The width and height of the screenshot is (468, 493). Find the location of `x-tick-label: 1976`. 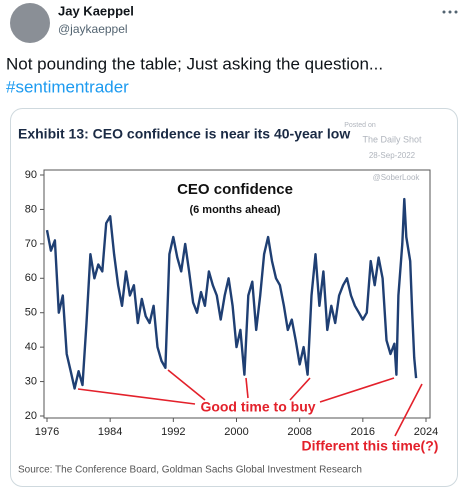

x-tick-label: 1976 is located at coordinates (47, 432).